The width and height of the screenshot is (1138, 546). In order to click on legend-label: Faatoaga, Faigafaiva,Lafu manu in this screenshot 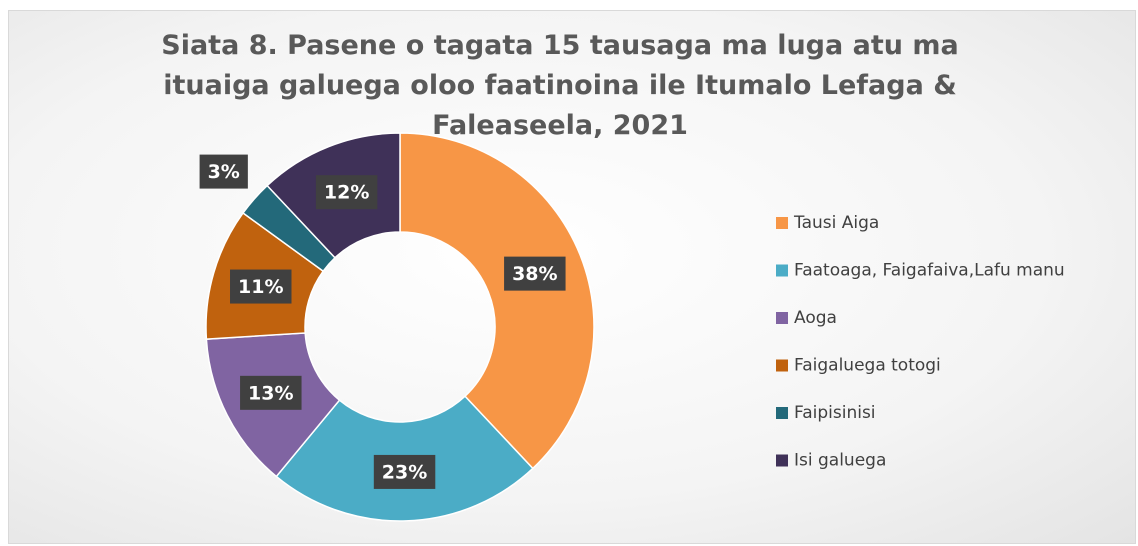, I will do `click(929, 271)`.